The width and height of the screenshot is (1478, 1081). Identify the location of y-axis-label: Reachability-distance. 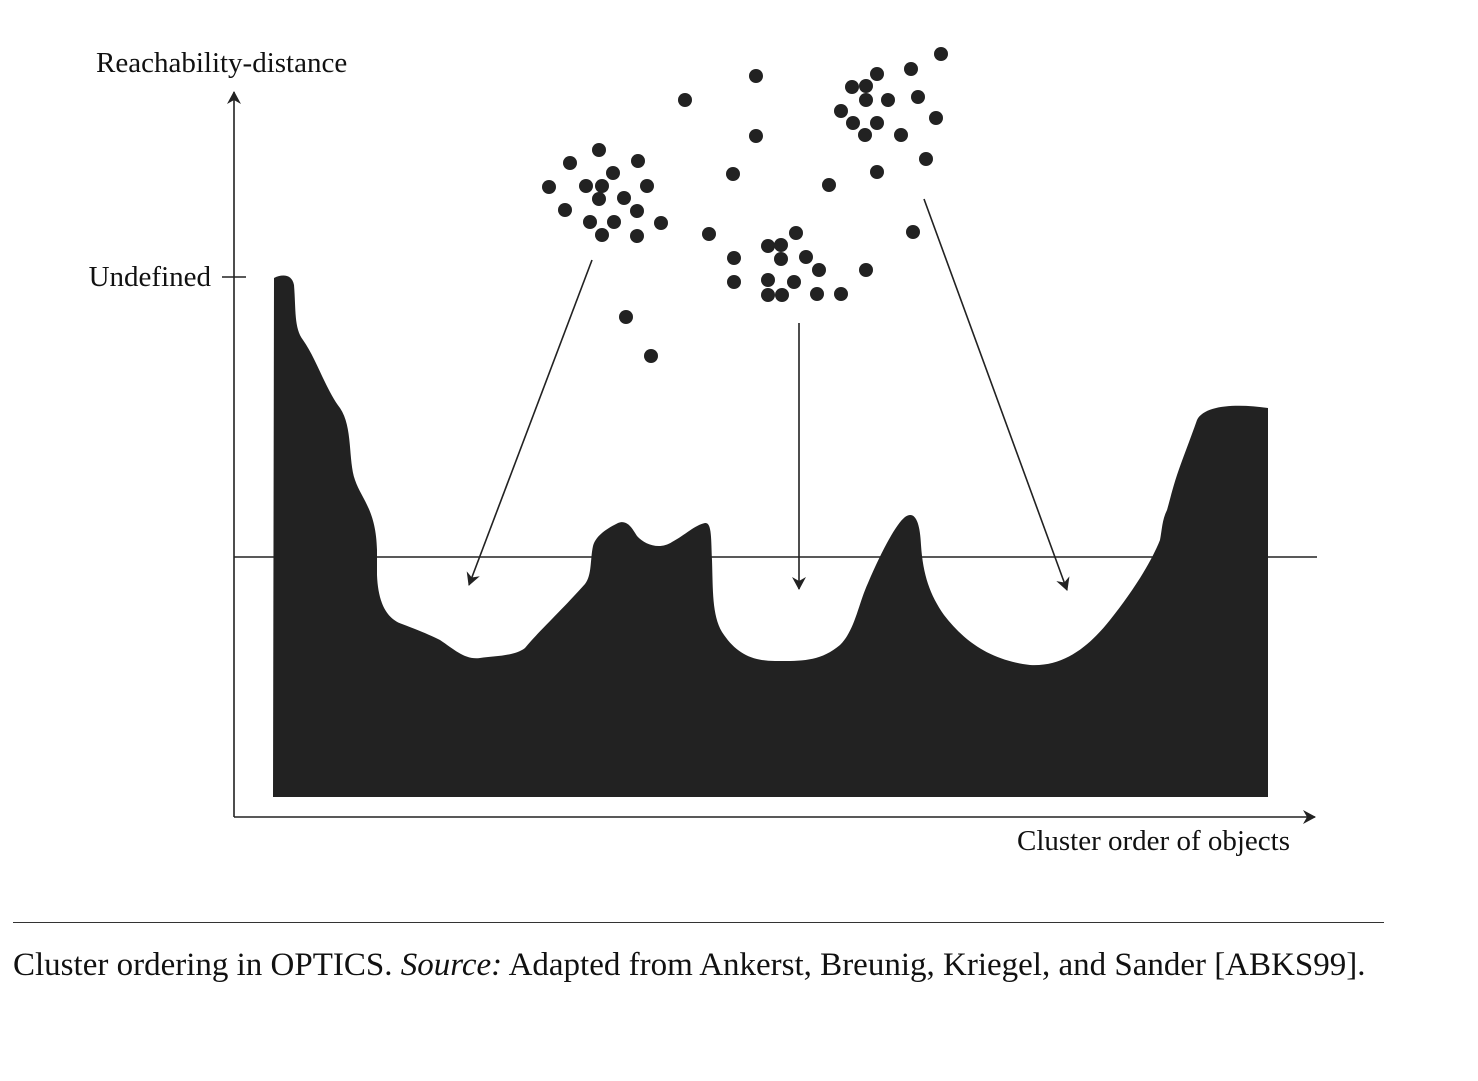
(221, 63).